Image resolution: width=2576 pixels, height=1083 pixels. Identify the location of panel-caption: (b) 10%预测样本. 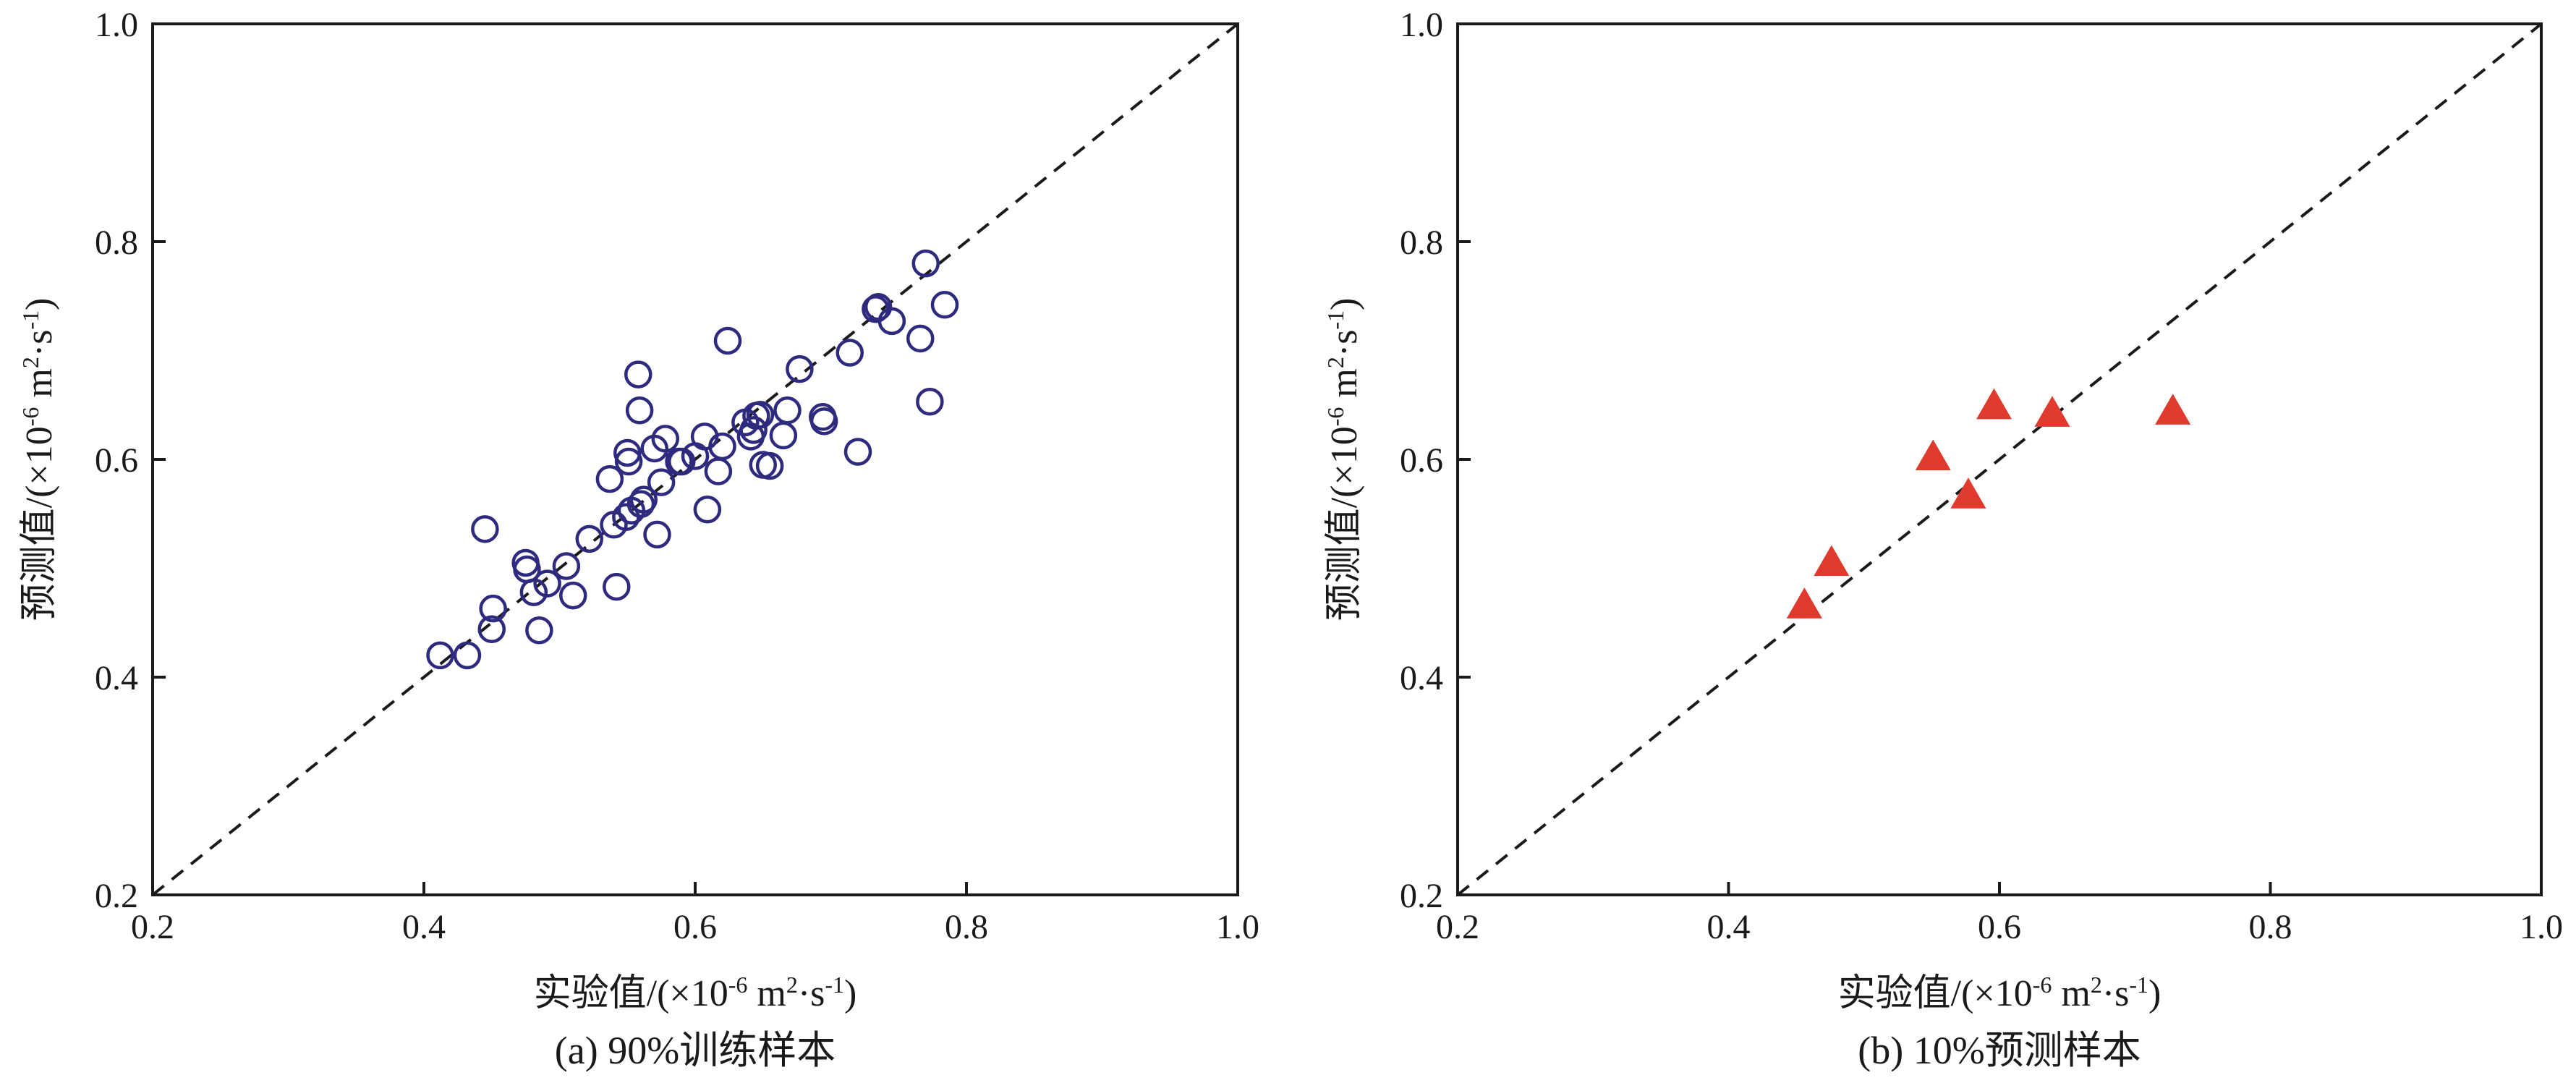
(1999, 1050).